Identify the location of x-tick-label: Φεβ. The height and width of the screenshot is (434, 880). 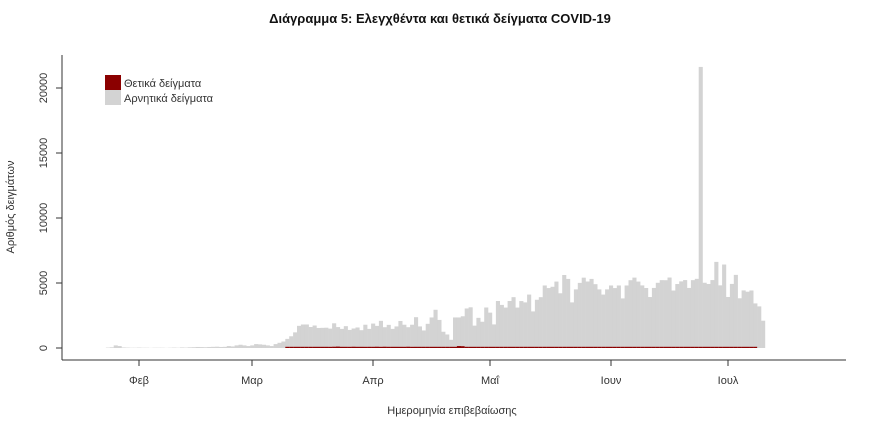
(139, 381).